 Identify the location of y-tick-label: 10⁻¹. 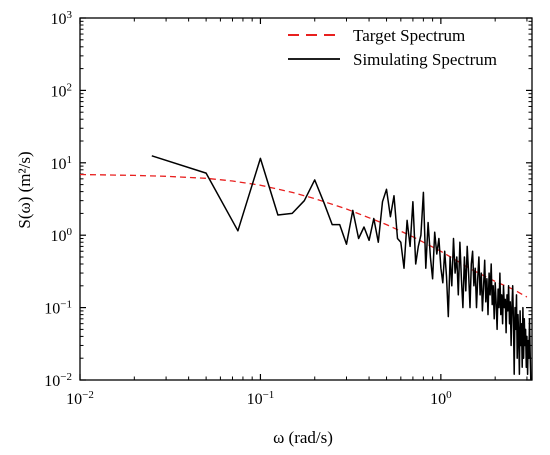
(58, 308).